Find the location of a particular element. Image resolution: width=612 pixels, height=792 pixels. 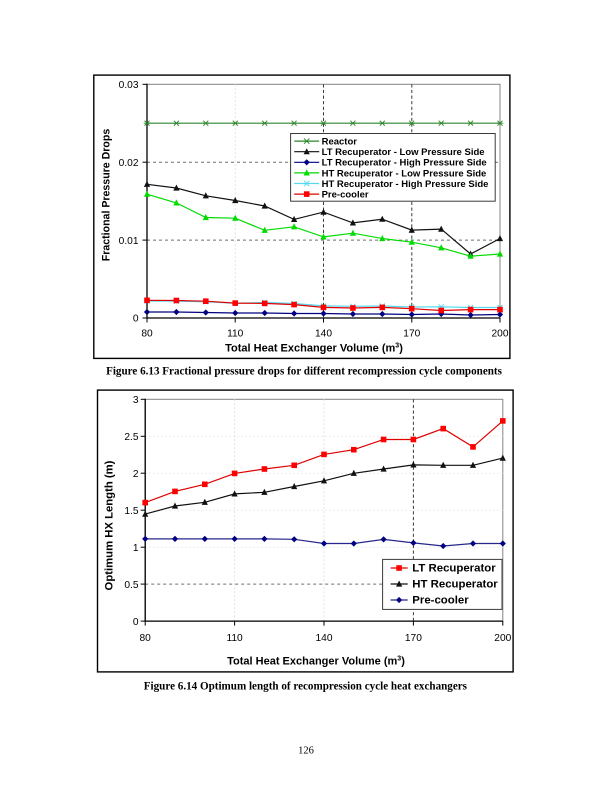

svg-text:HT Recuperator - High Pressure: HT Recuperator - High Pressure Side is located at coordinates (405, 184).